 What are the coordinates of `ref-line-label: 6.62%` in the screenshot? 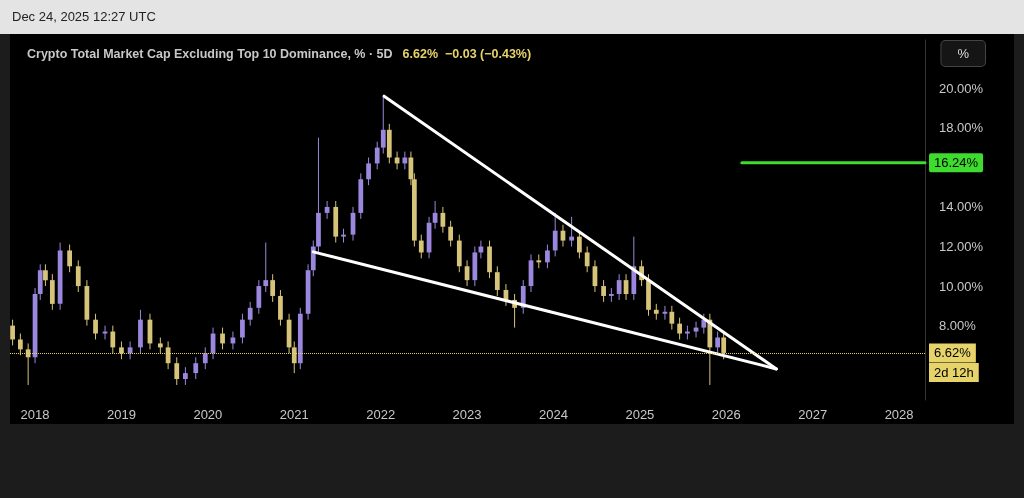 It's located at (953, 353).